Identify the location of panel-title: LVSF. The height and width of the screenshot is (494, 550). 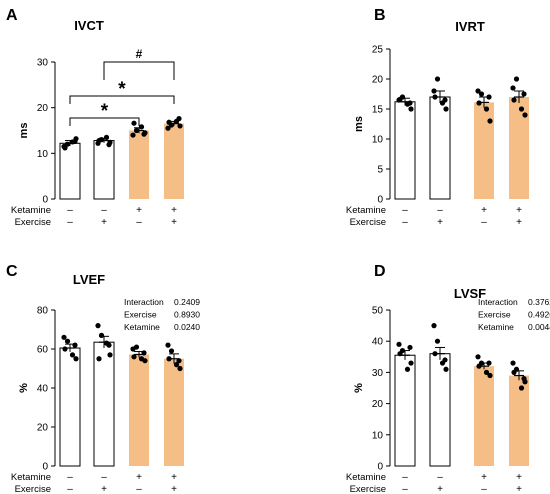
(470, 293).